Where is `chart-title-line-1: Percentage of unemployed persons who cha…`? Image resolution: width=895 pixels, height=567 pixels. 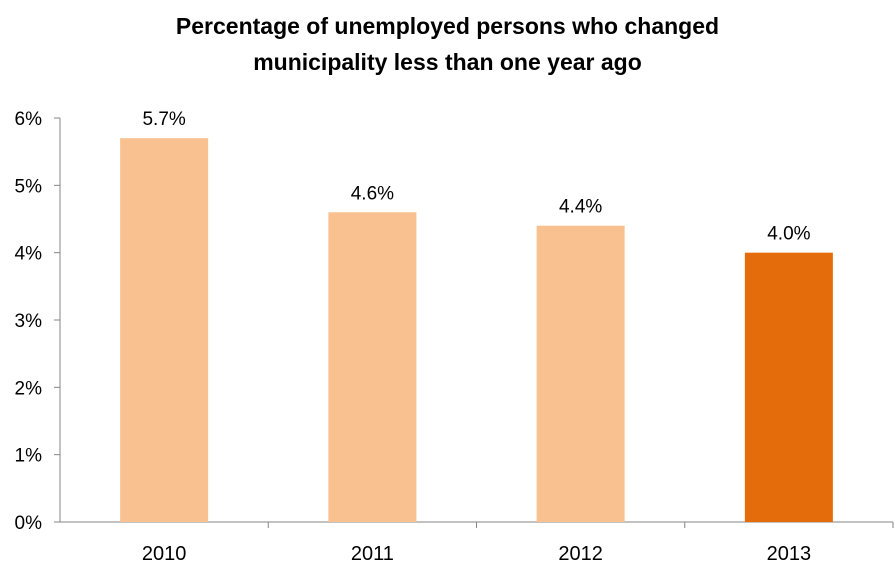 chart-title-line-1: Percentage of unemployed persons who cha… is located at coordinates (447, 26).